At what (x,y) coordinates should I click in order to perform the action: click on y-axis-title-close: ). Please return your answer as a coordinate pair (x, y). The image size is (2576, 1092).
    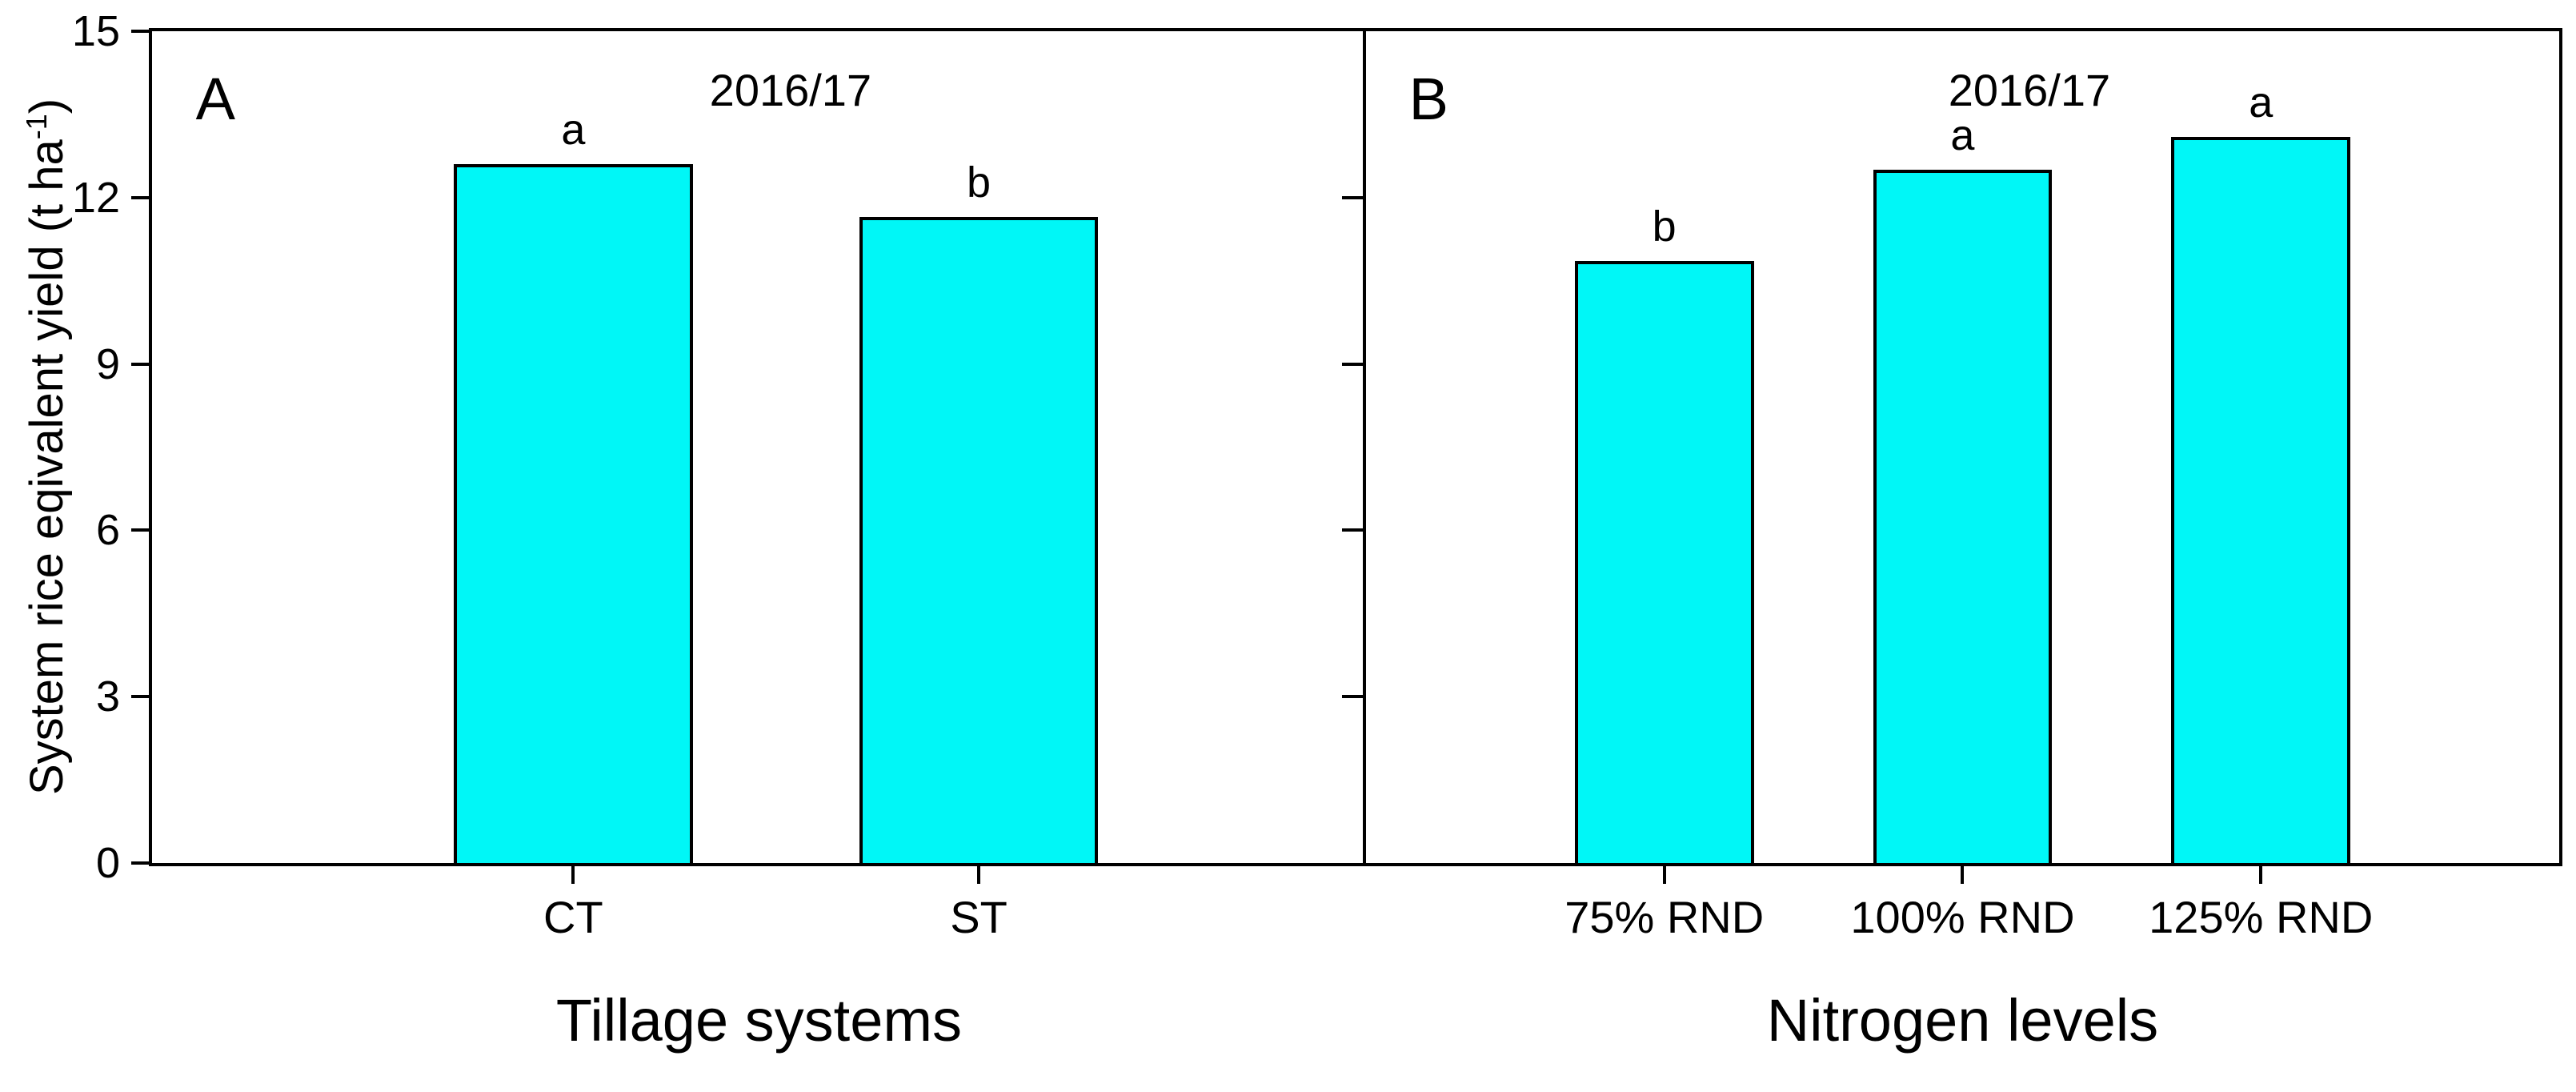
    Looking at the image, I should click on (47, 106).